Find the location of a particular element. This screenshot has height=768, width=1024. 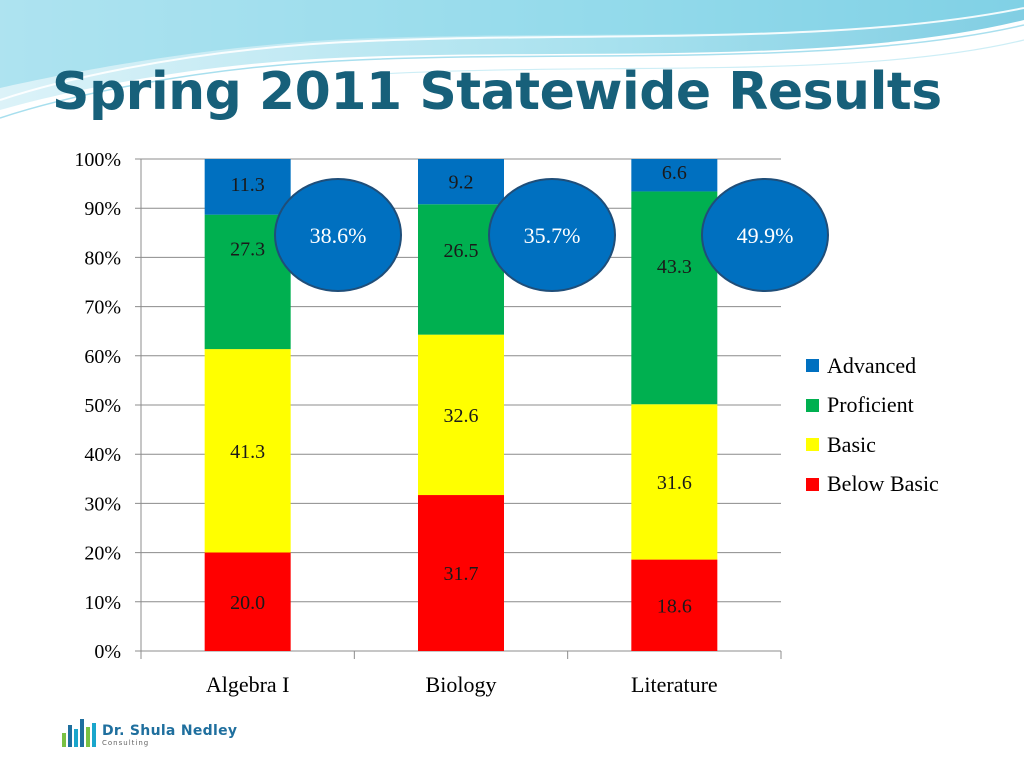

callout-label: 35.7% is located at coordinates (552, 235).